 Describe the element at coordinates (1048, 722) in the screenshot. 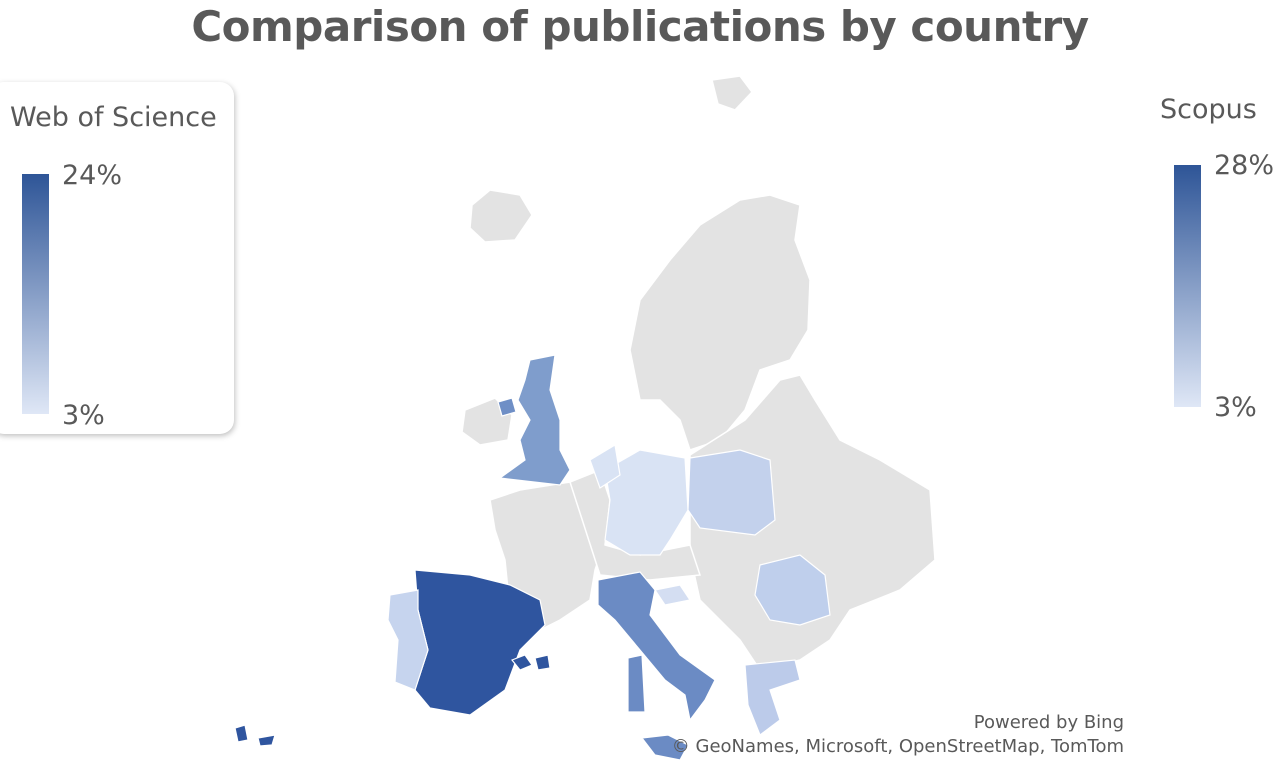

I see `powered-by: Powered by Bing` at that location.